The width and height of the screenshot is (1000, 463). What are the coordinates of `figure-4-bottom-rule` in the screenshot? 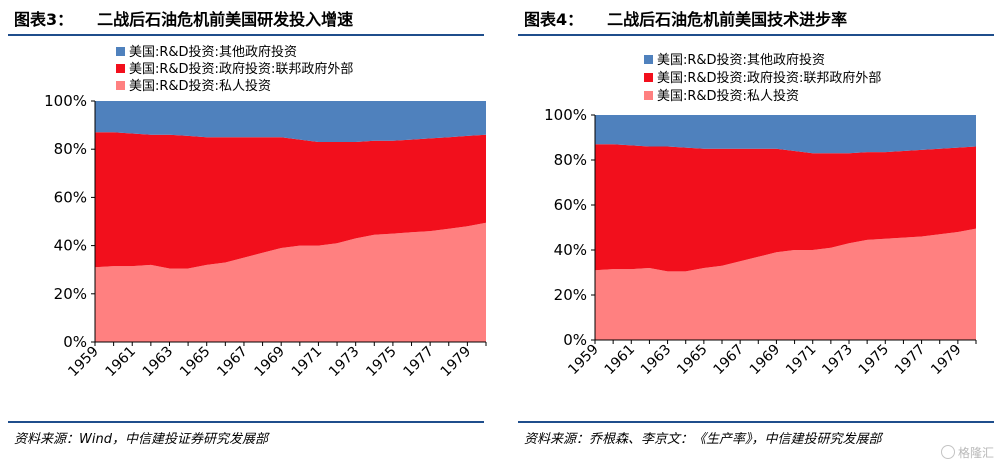 It's located at (756, 422).